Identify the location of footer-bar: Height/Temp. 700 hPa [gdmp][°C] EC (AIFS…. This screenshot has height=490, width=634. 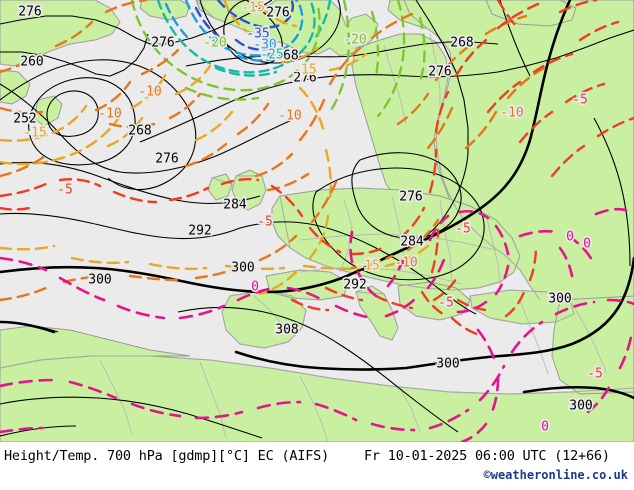
(317, 466).